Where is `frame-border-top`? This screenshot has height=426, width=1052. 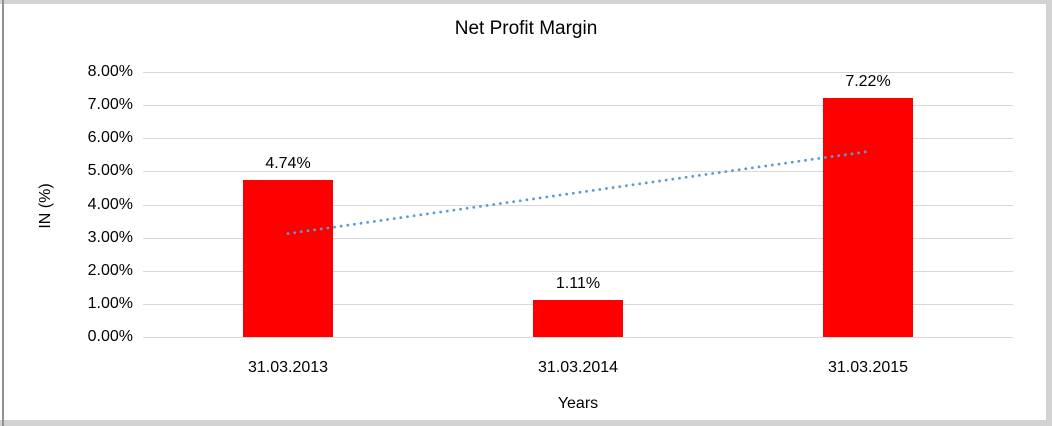
frame-border-top is located at coordinates (526, 2).